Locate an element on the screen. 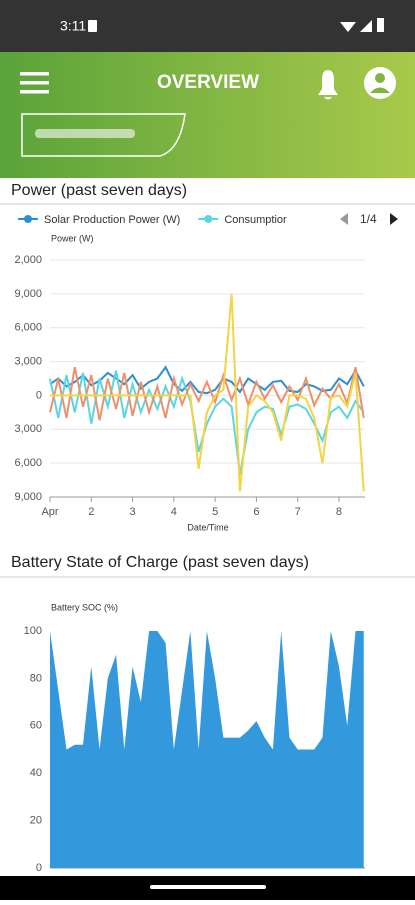  legend-next is located at coordinates (394, 219).